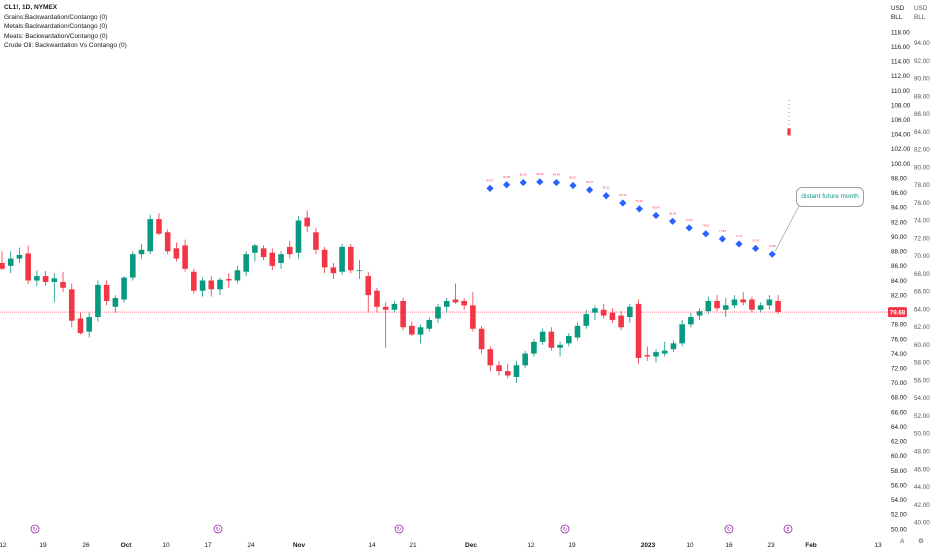 The width and height of the screenshot is (932, 550). What do you see at coordinates (899, 500) in the screenshot?
I see `y-axis-tick: 54.00` at bounding box center [899, 500].